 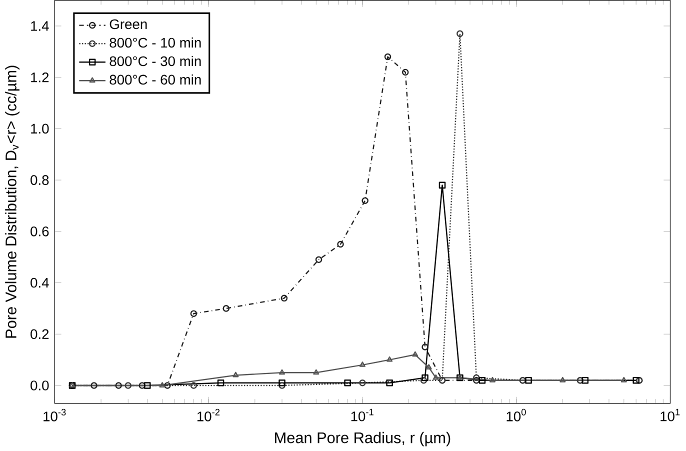 What do you see at coordinates (40, 26) in the screenshot?
I see `y-tick-label: 1.4` at bounding box center [40, 26].